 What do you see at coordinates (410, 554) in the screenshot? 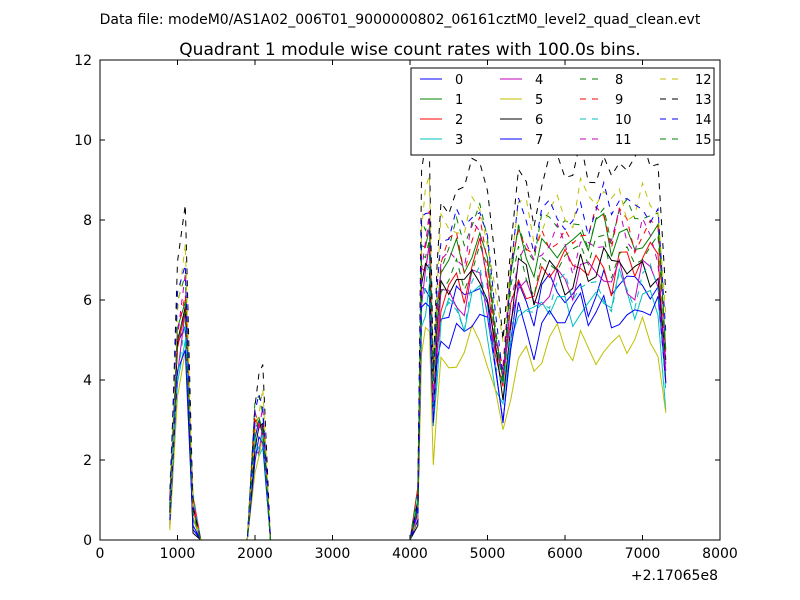
I see `x-tick-label: 4000` at bounding box center [410, 554].